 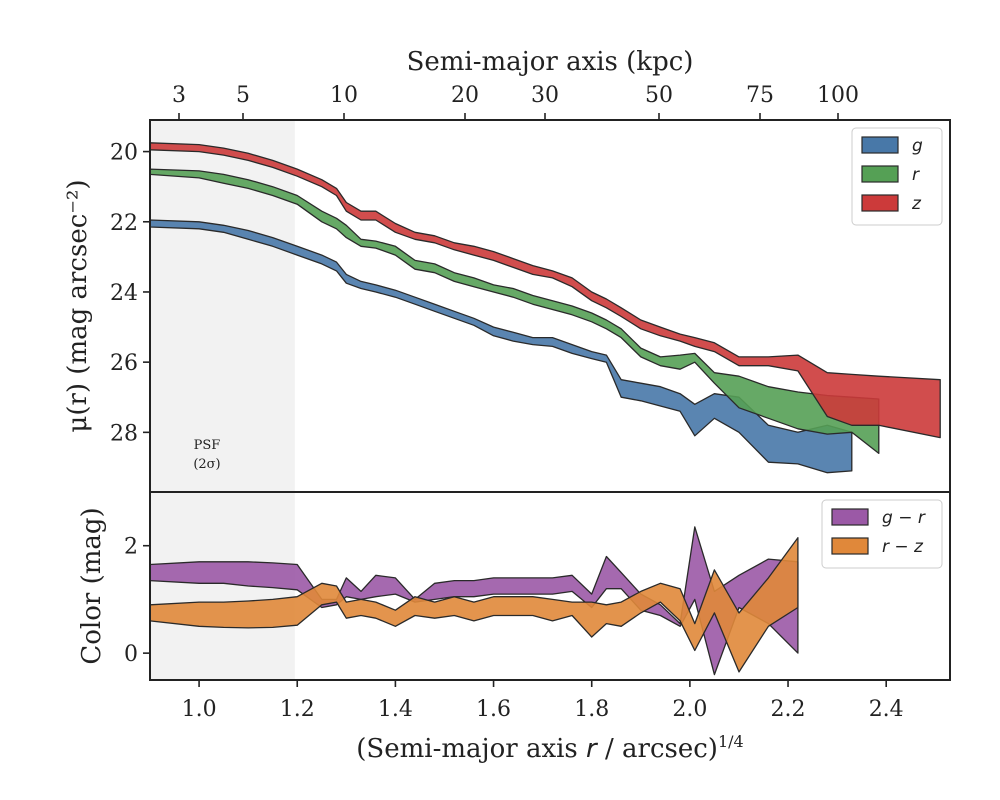 I want to click on color-y-tick-label: 0, so click(x=131, y=654).